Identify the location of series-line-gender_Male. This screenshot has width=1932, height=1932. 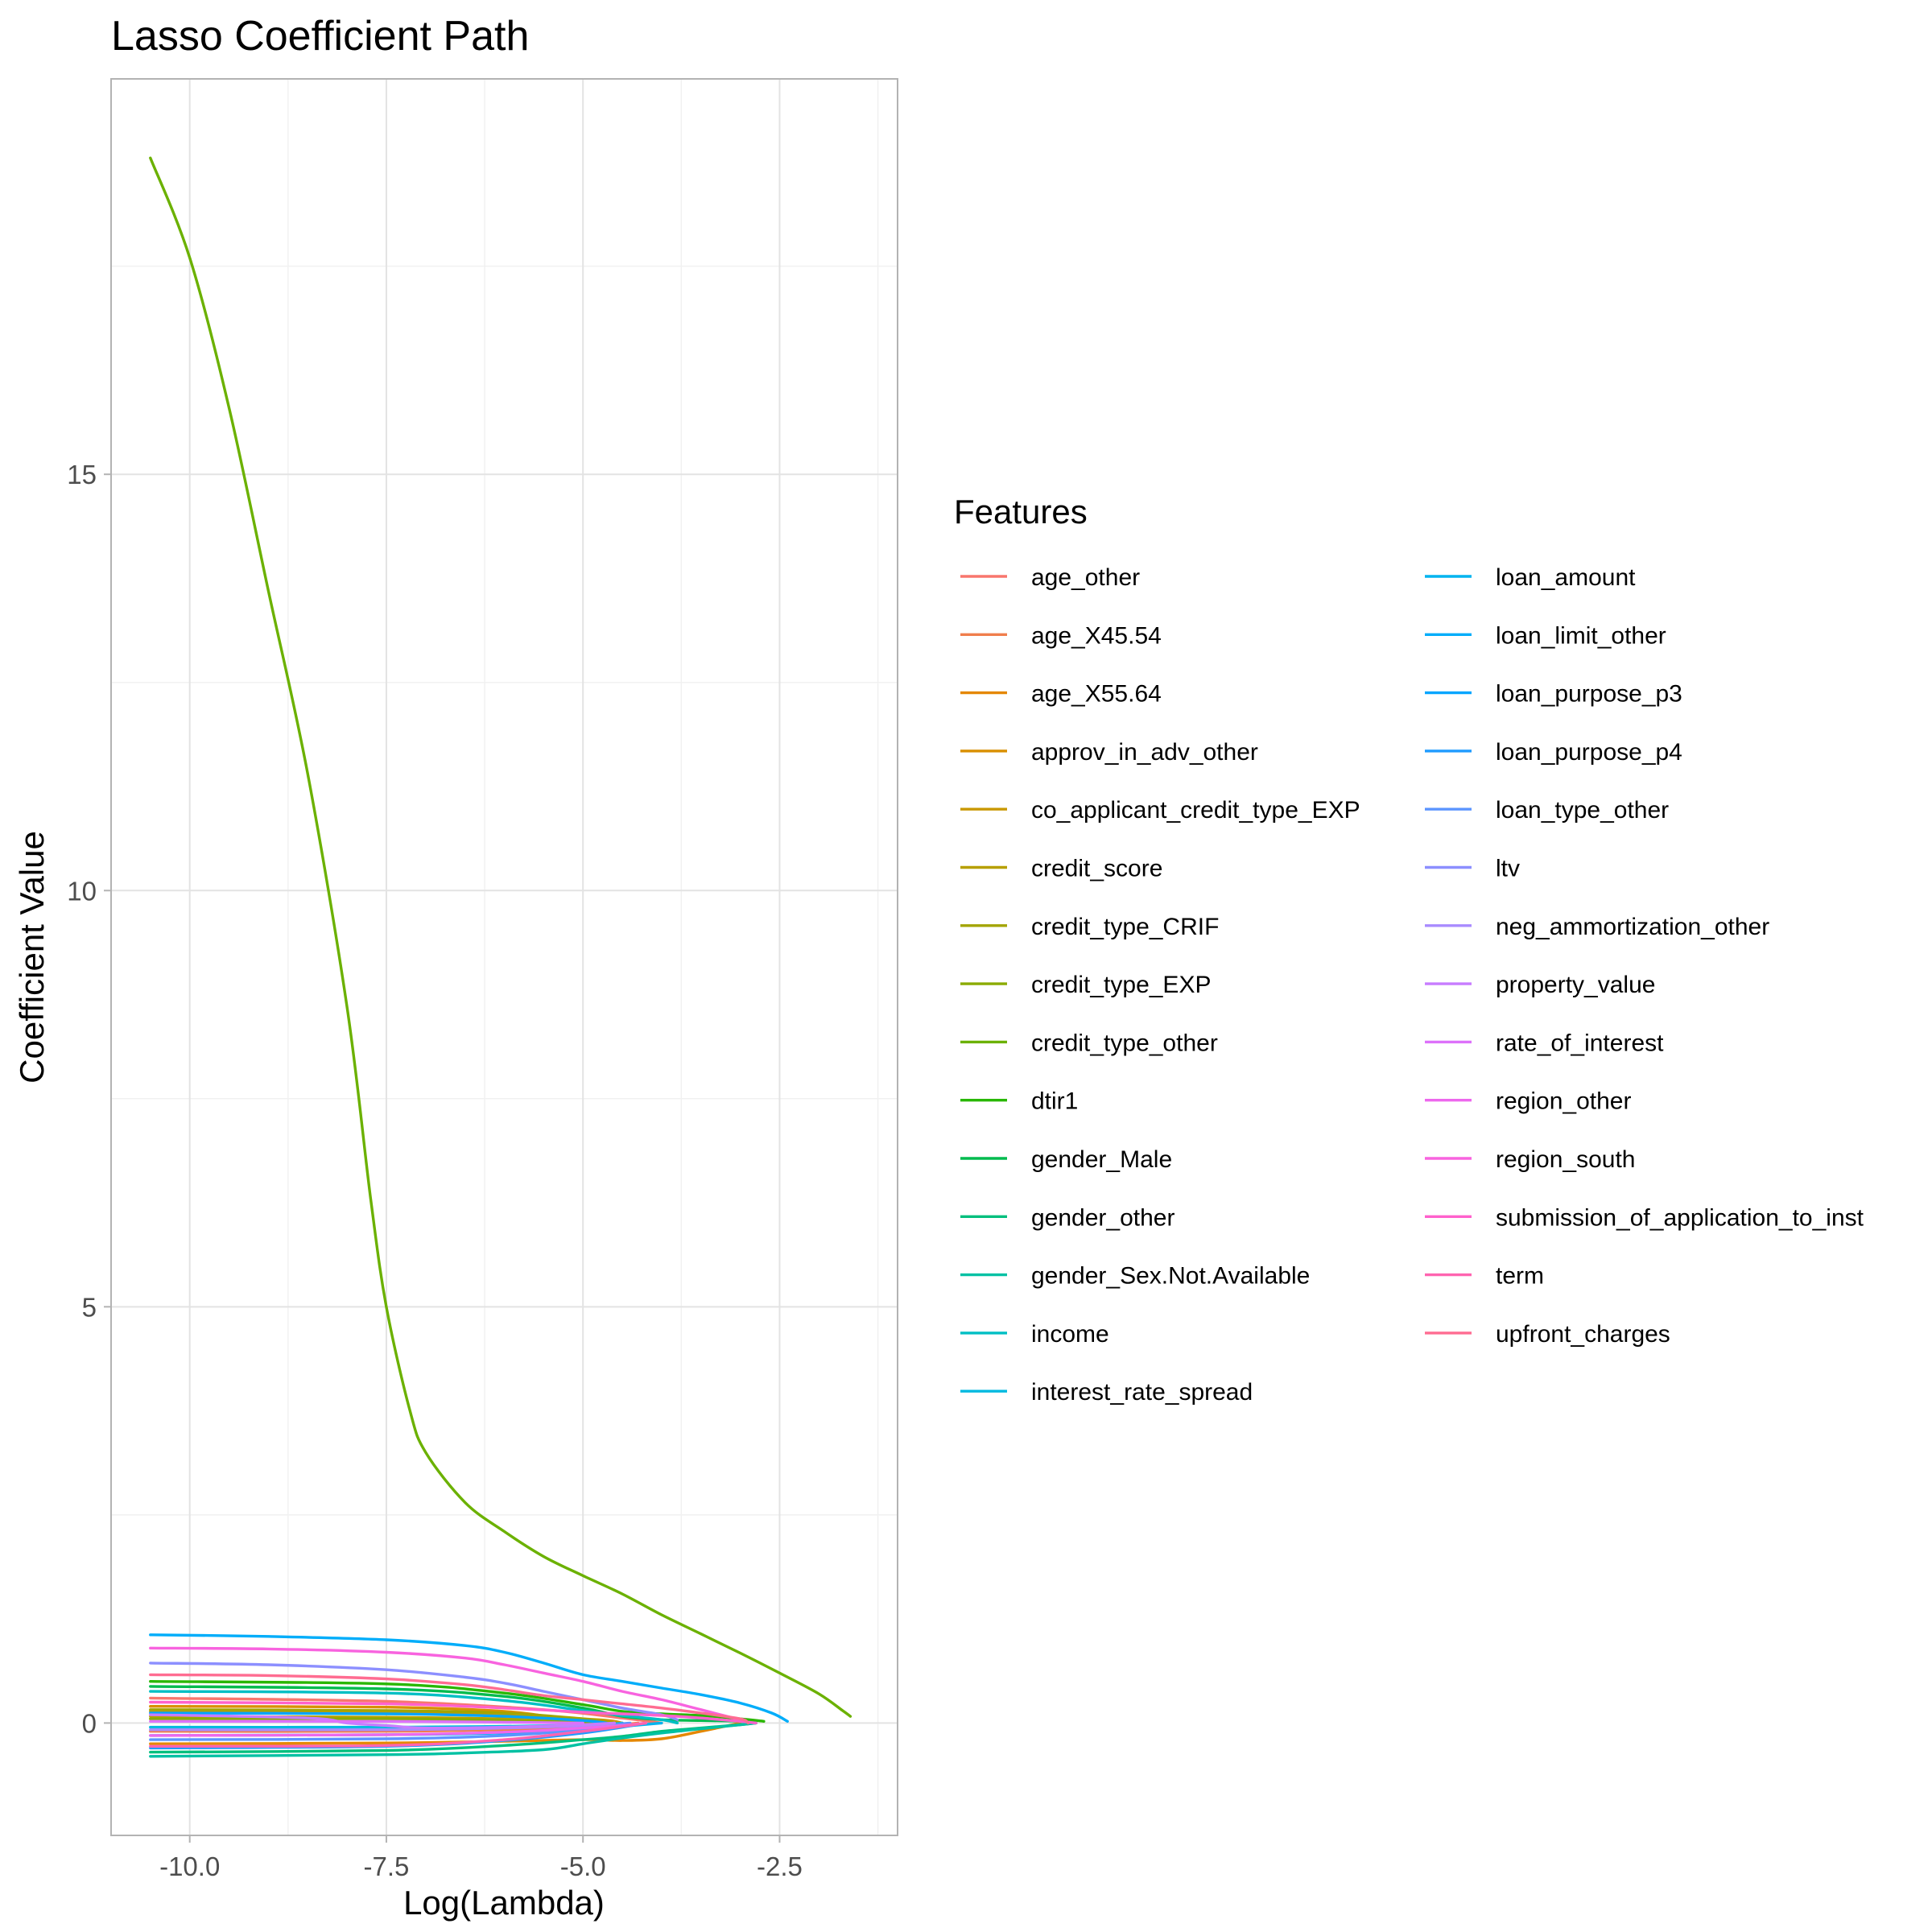
(453, 1705).